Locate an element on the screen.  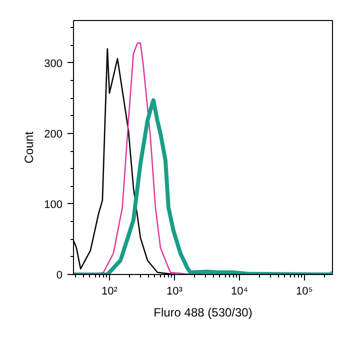
x-tick-label: 10³ is located at coordinates (174, 292).